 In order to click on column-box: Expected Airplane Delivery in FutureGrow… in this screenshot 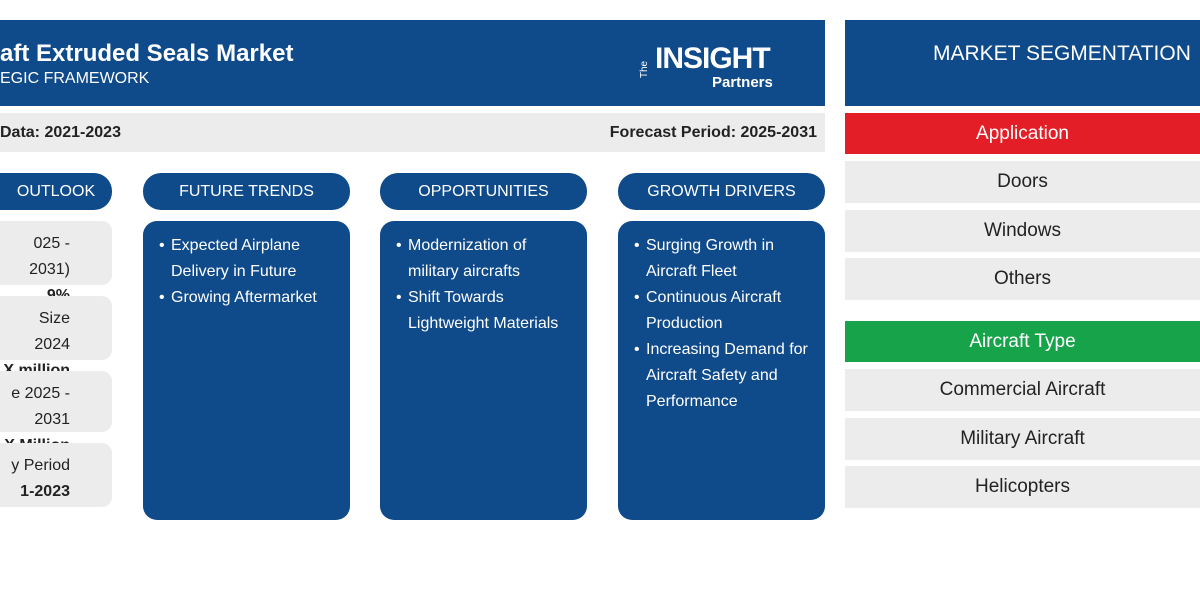, I will do `click(246, 370)`.